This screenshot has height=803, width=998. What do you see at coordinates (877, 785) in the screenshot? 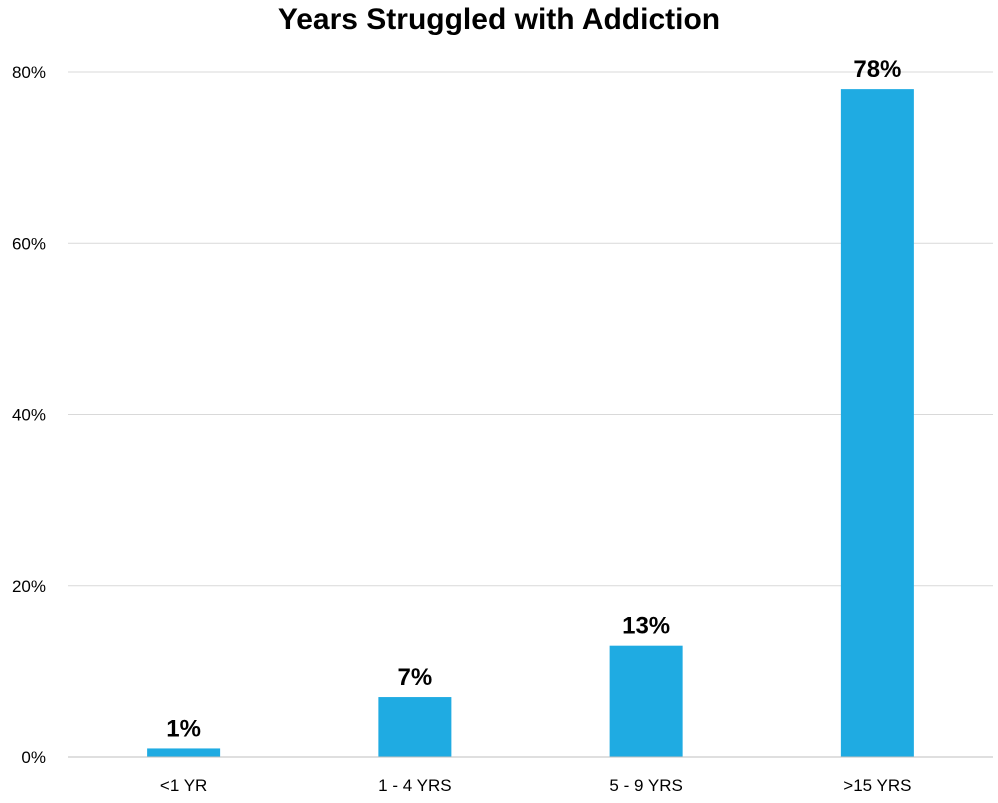
I see `x-tick-label: >15 YRS` at bounding box center [877, 785].